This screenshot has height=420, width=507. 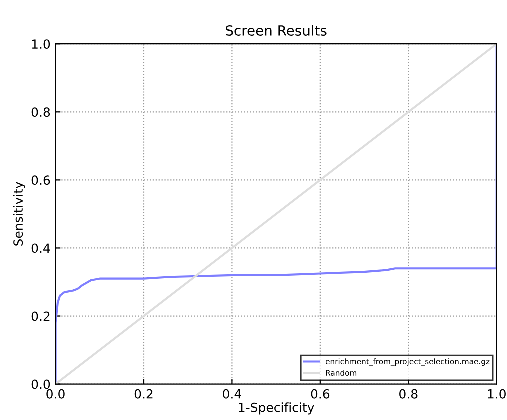 What do you see at coordinates (409, 394) in the screenshot?
I see `x-tick-label: 0.8` at bounding box center [409, 394].